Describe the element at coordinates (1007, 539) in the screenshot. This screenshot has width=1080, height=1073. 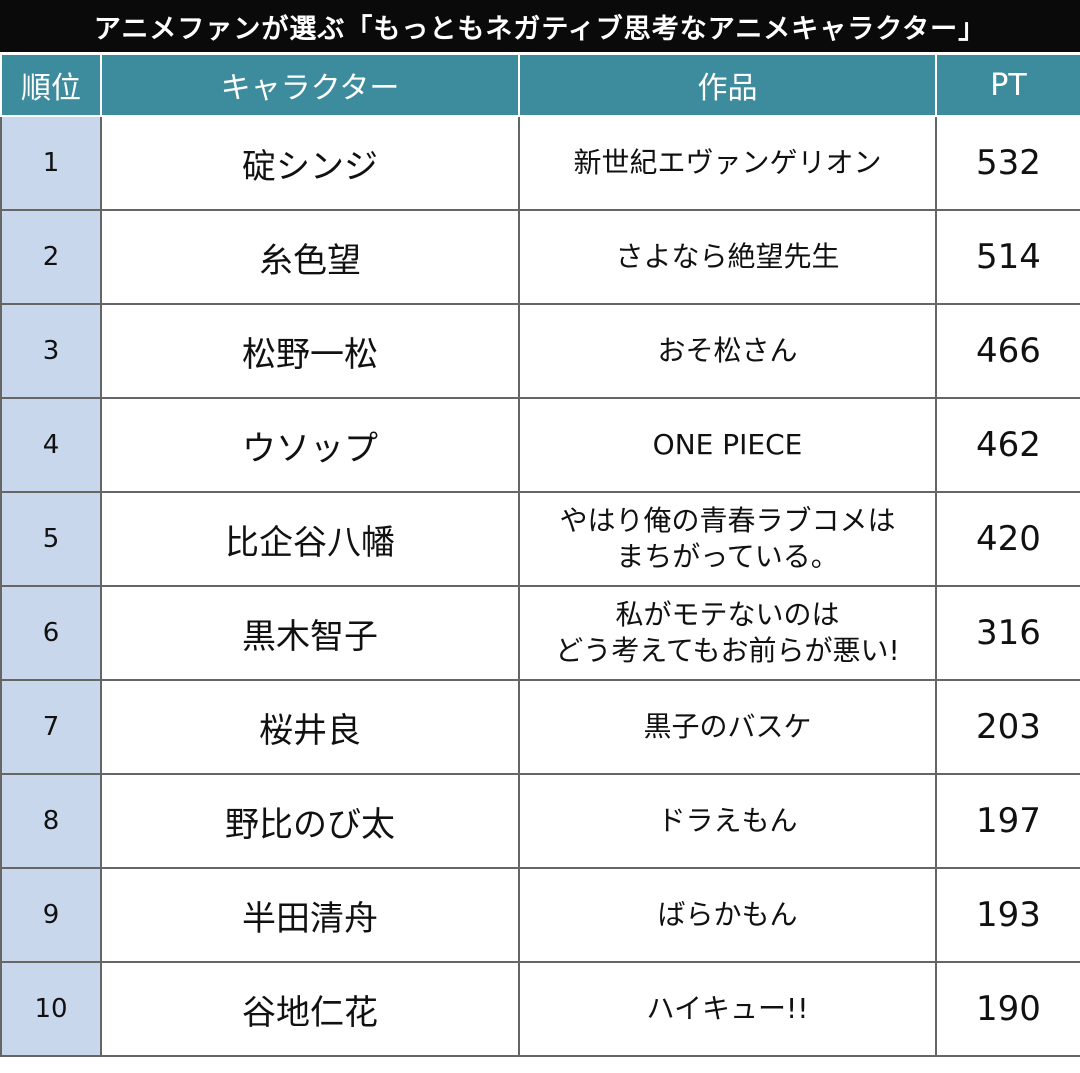
I see `pt-cell: 420` at that location.